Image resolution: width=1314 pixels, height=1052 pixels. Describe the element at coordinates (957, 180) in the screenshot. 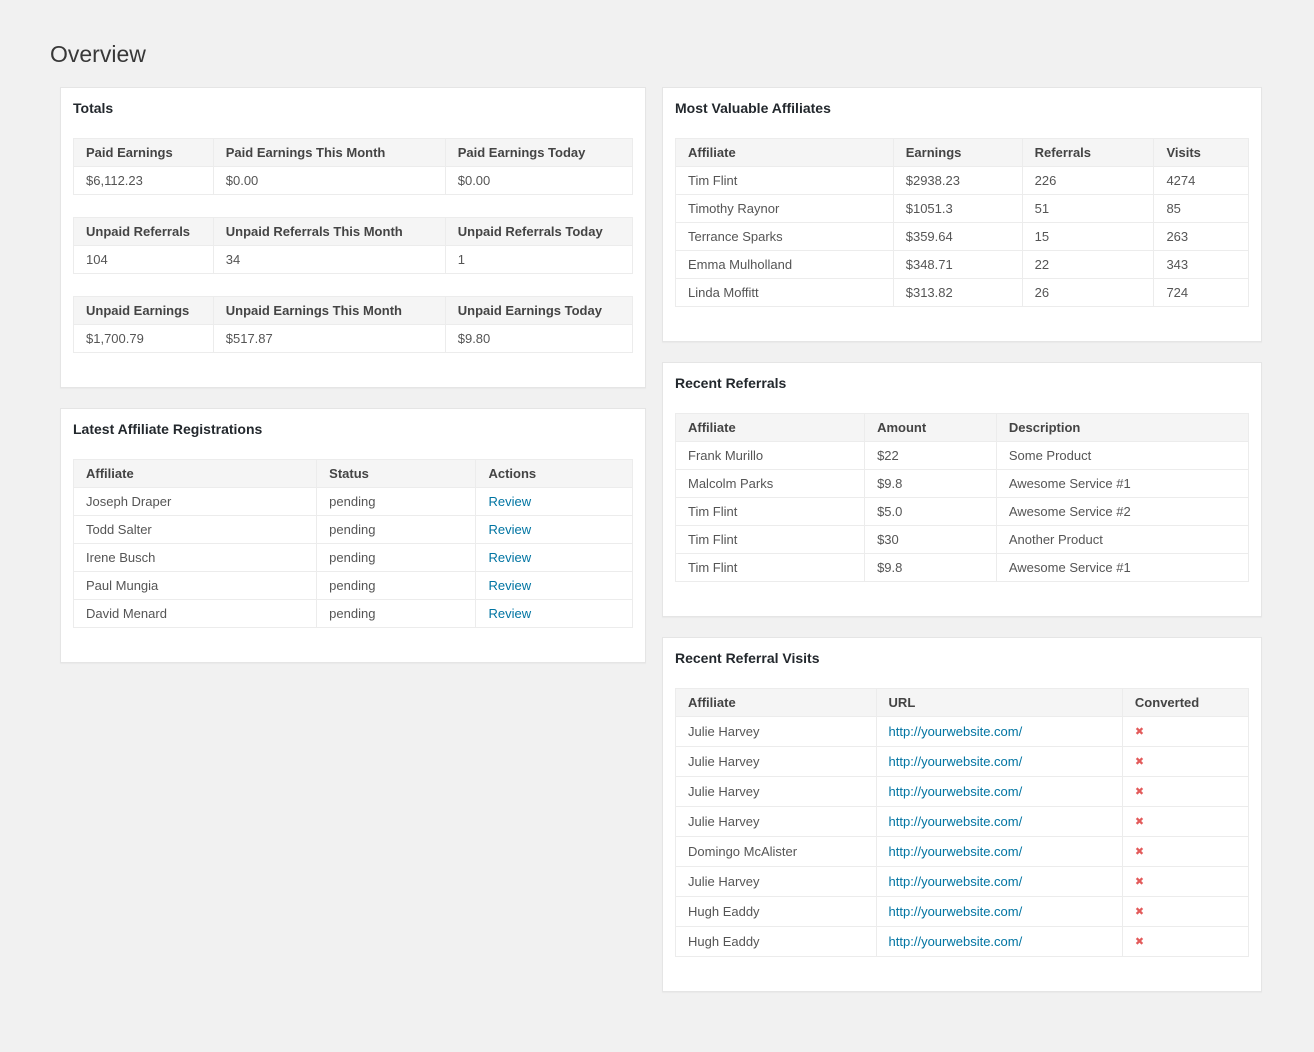

I see `earnings-cell: $2938.23` at that location.